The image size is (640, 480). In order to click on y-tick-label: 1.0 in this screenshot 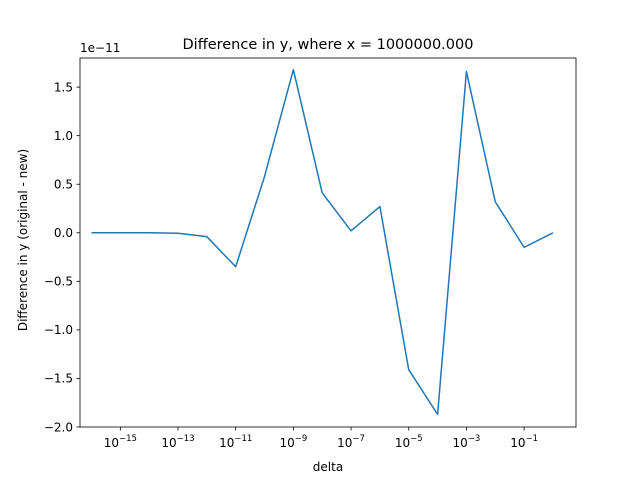, I will do `click(63, 136)`.